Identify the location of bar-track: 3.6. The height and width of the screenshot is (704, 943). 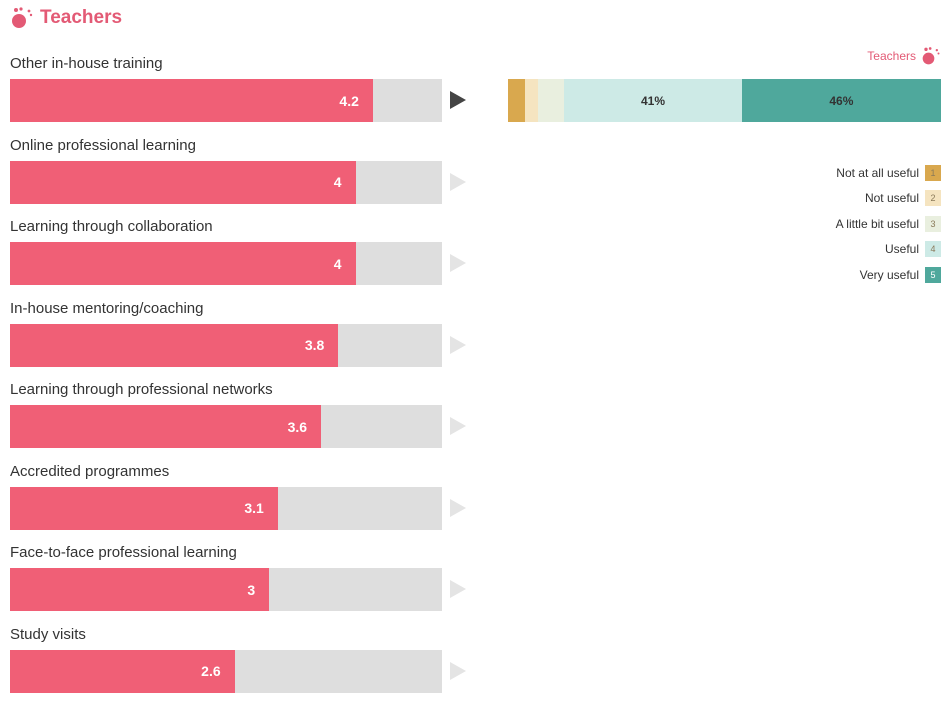
(226, 426).